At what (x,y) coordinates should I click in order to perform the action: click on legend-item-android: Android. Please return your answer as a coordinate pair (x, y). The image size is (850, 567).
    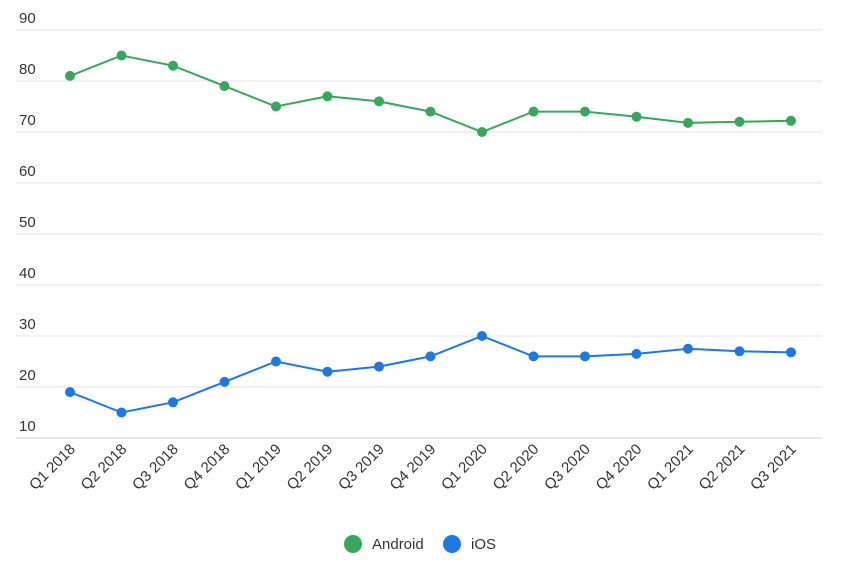
    Looking at the image, I should click on (384, 544).